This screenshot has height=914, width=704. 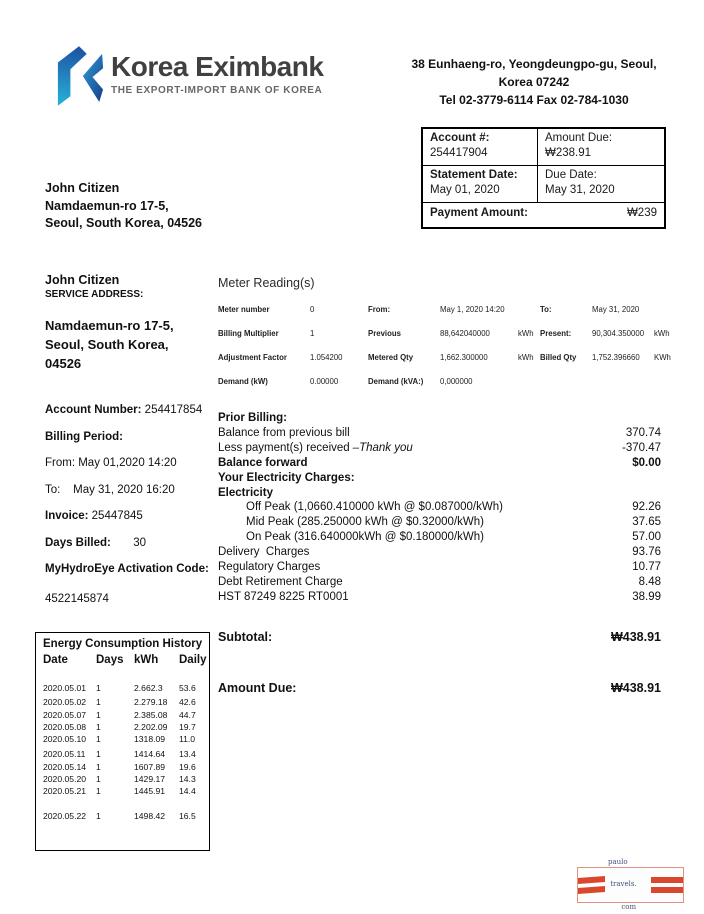 What do you see at coordinates (119, 779) in the screenshot?
I see `energy-history-row: 2020.05.20 1 1429.17 14.3` at bounding box center [119, 779].